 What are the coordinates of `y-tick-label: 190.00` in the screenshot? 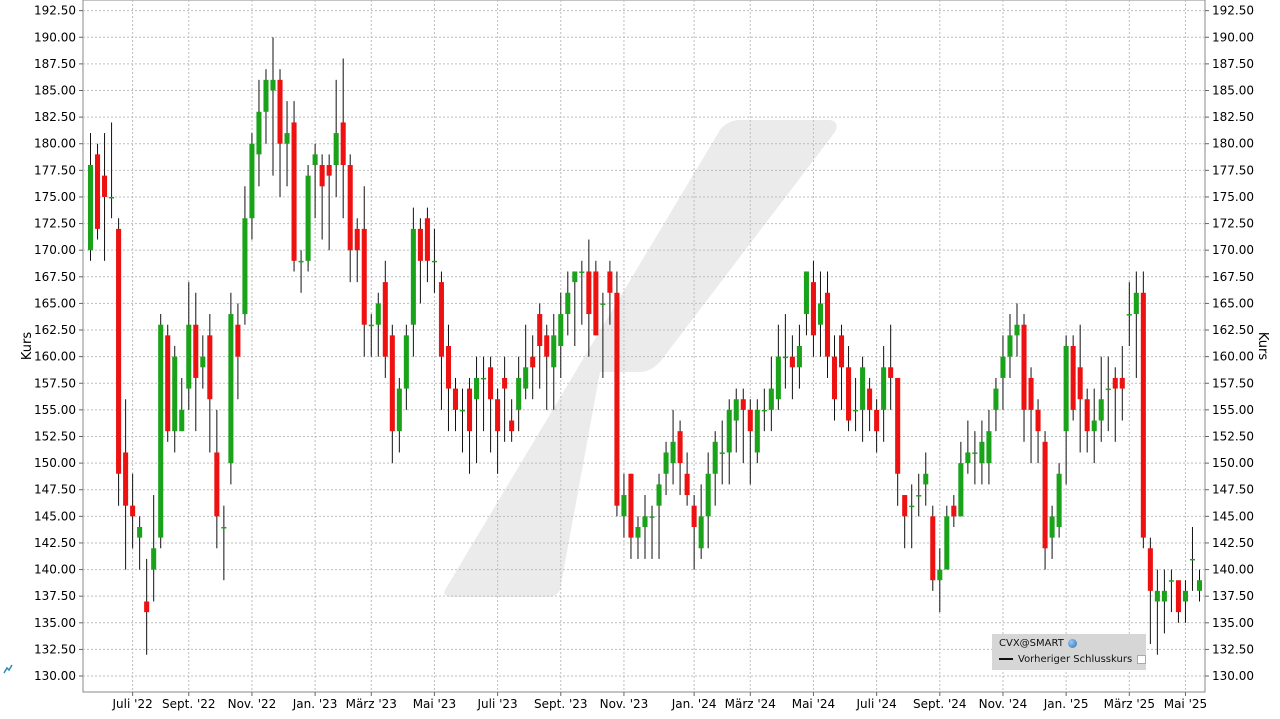 It's located at (1233, 37).